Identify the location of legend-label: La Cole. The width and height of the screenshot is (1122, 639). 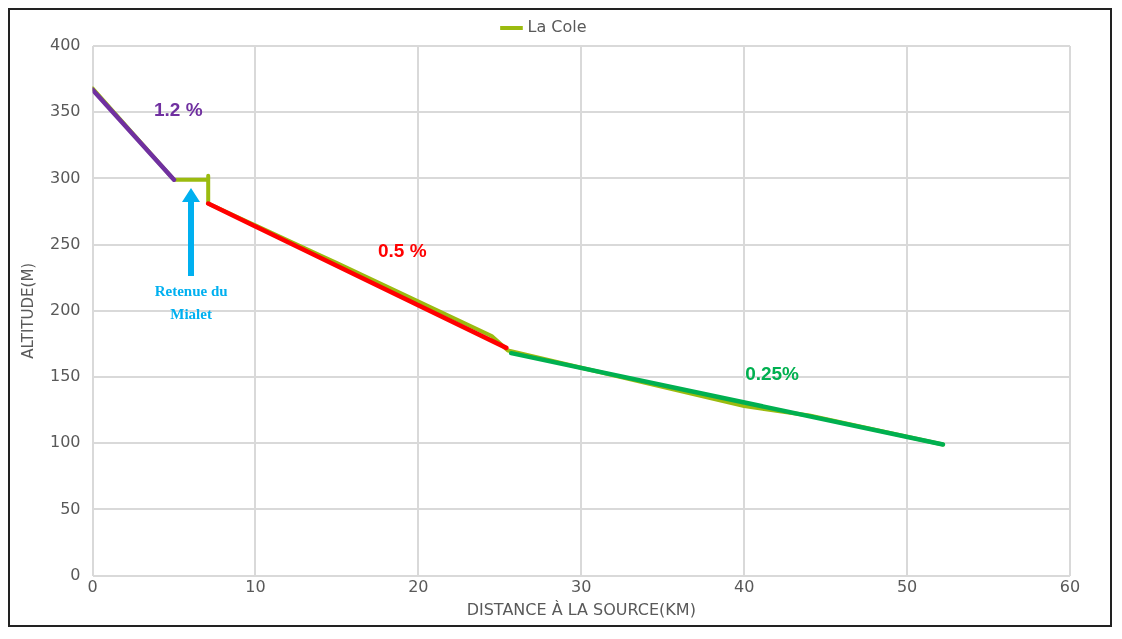
(557, 27).